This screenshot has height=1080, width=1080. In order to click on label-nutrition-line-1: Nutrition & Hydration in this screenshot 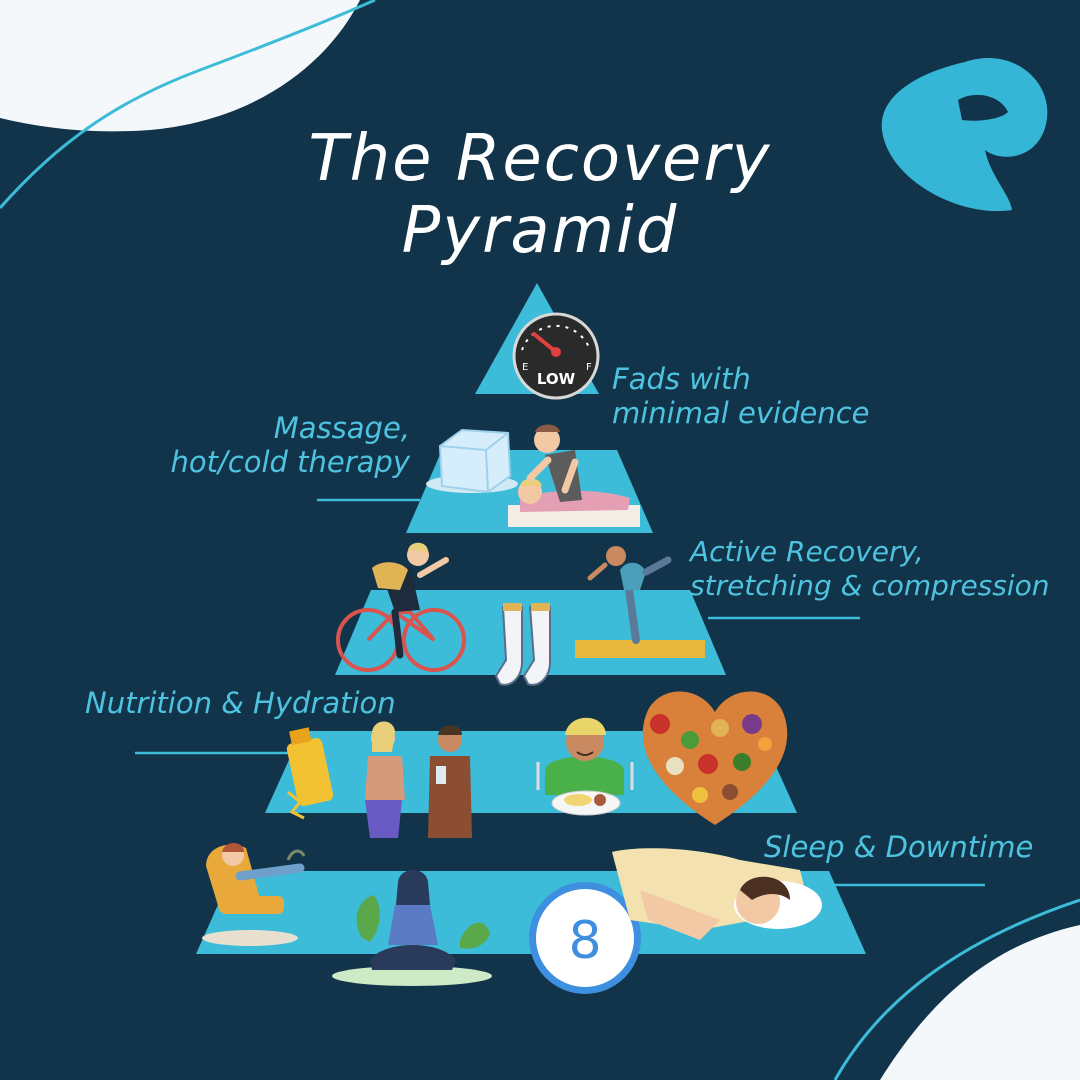, I will do `click(240, 703)`.